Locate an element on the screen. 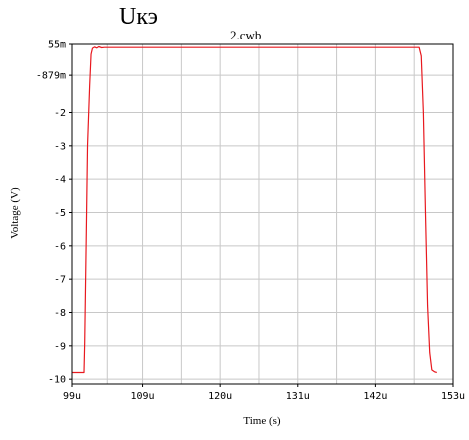  y-tick-label: -7 is located at coordinates (60, 280).